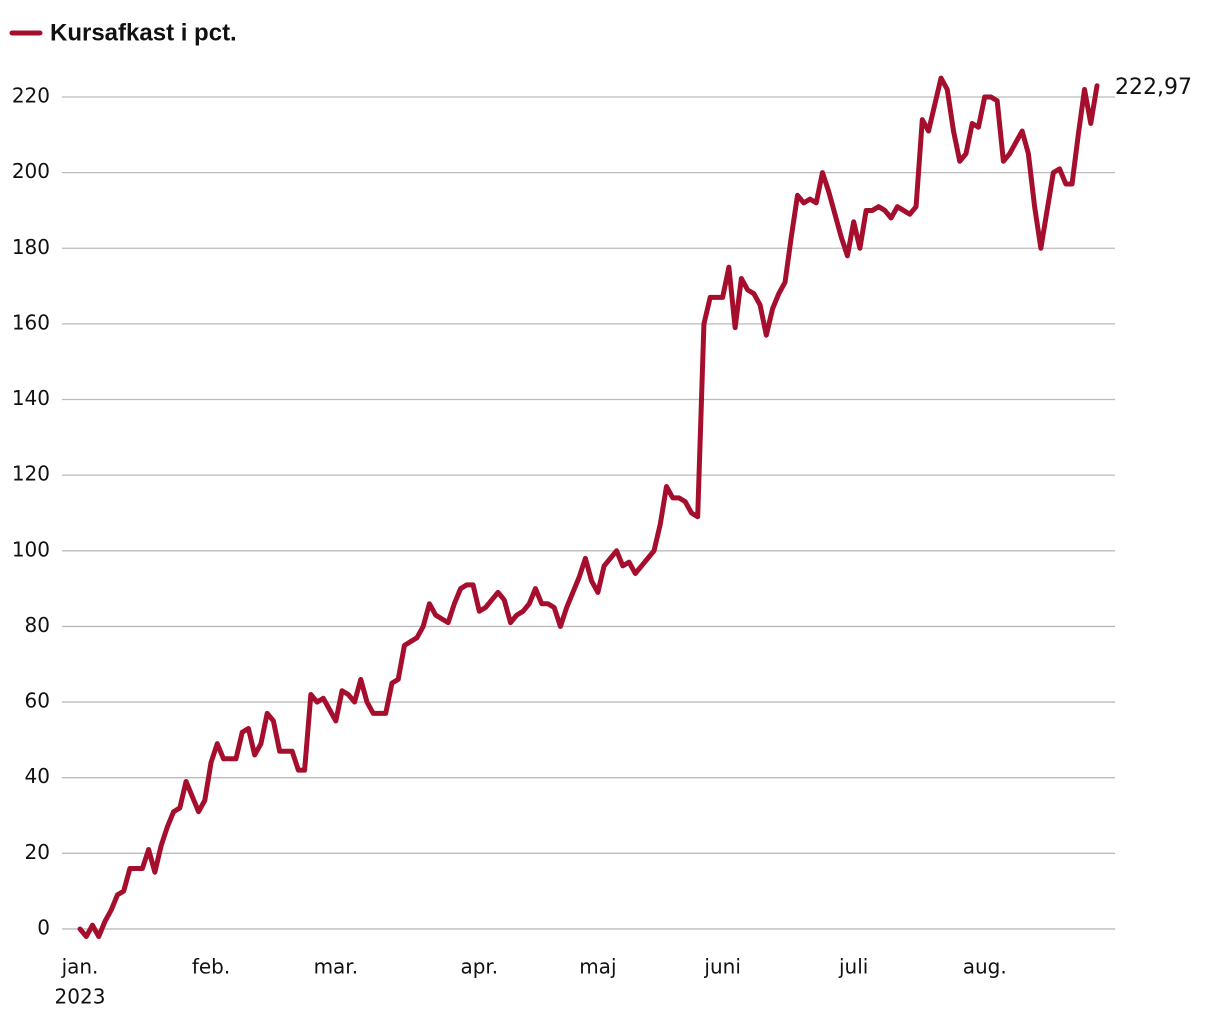 The width and height of the screenshot is (1220, 1020). I want to click on x-year-label: 2023, so click(80, 997).